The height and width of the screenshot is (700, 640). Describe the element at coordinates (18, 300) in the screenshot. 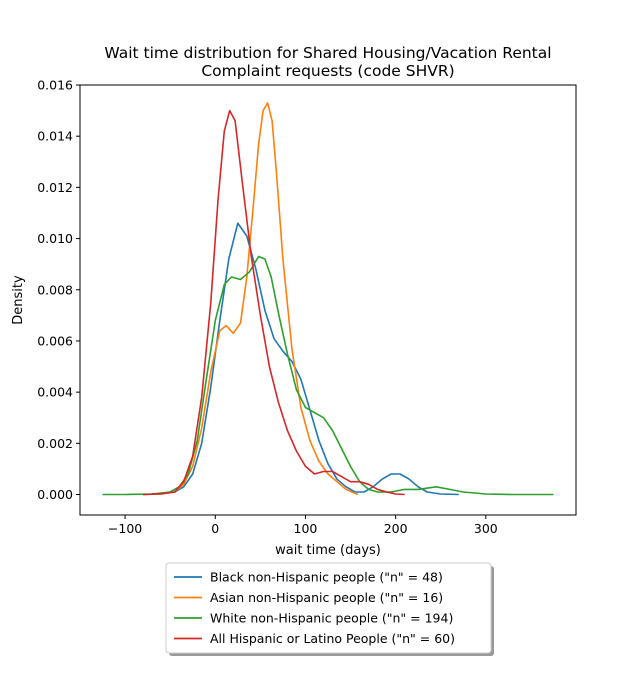

I see `y-axis-label: Density` at that location.